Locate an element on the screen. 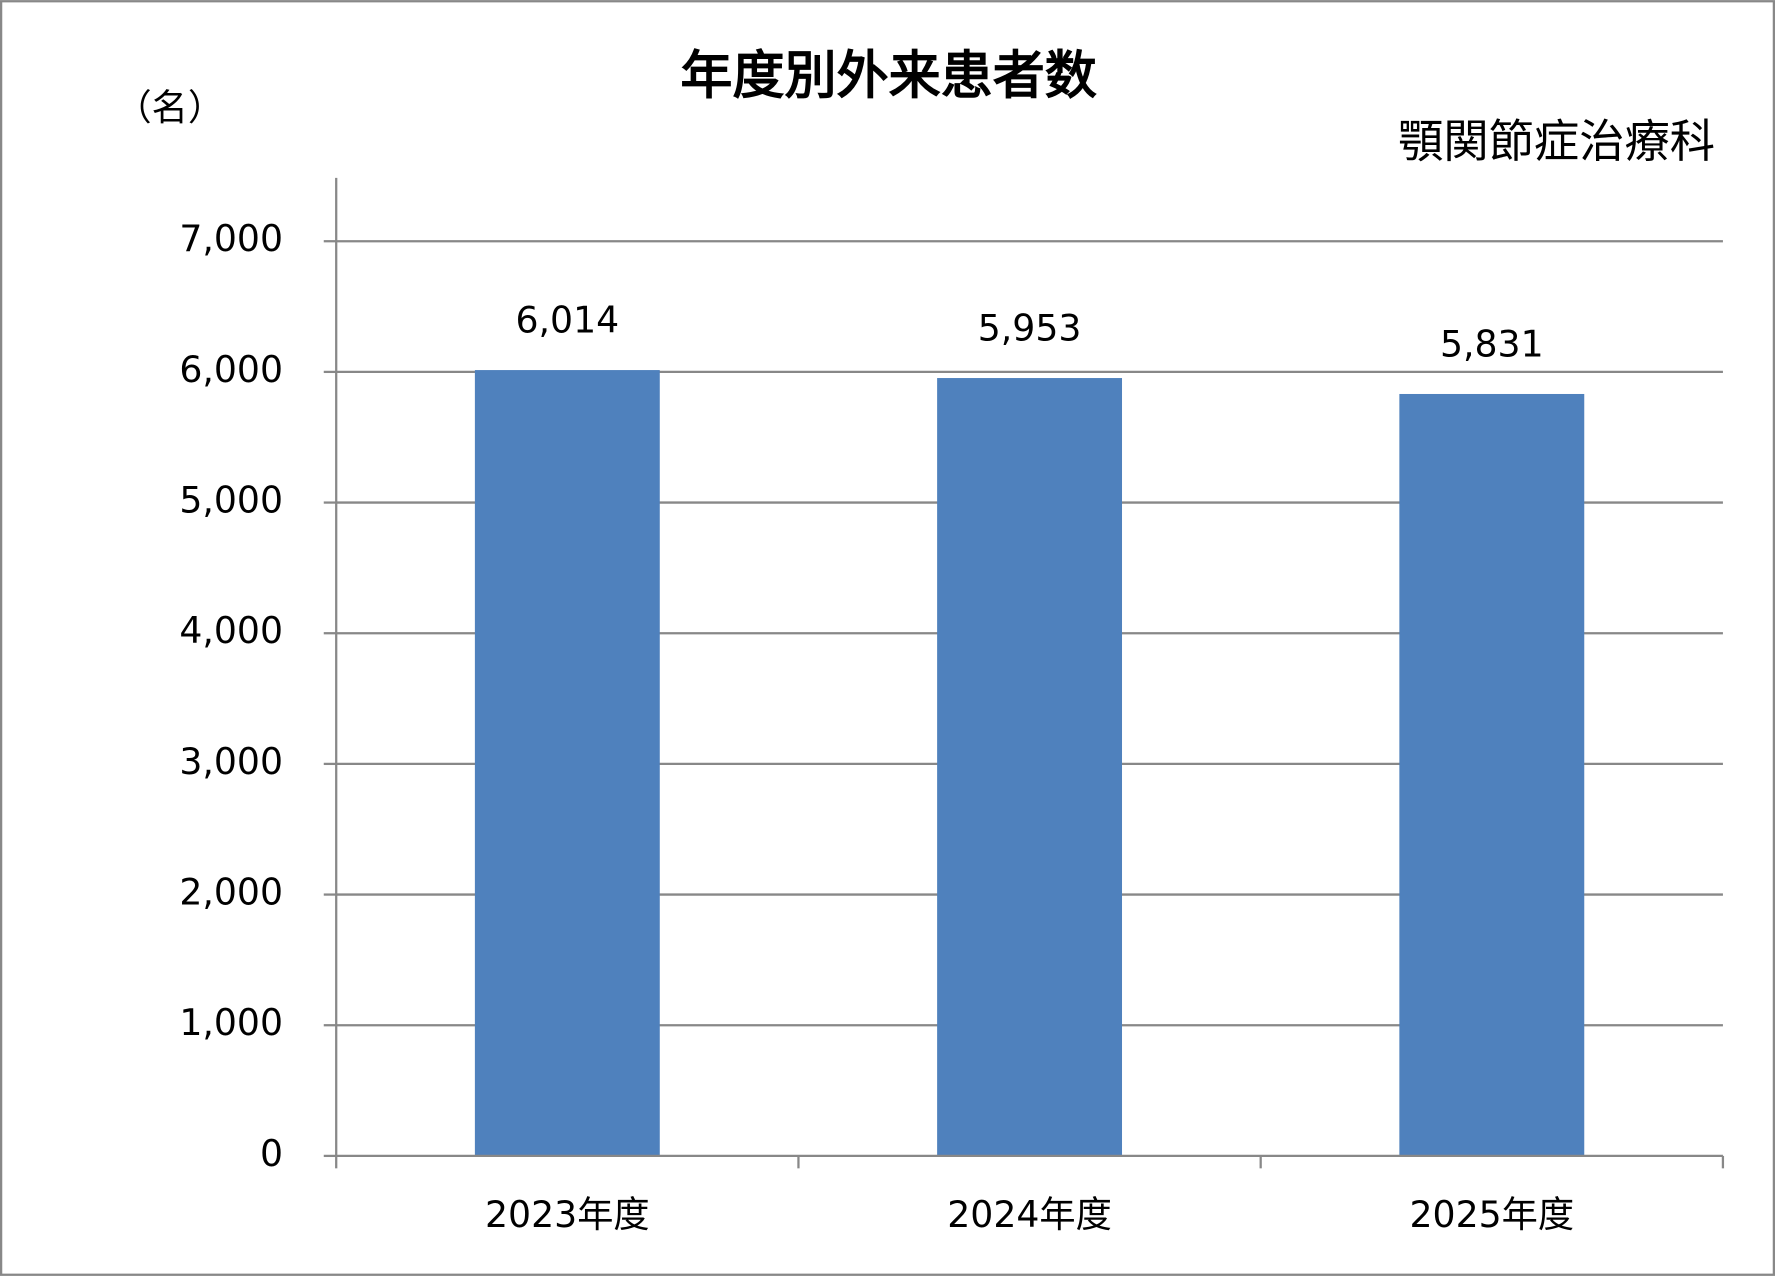 Image resolution: width=1775 pixels, height=1276 pixels. y-tick-label: 0 is located at coordinates (271, 1153).